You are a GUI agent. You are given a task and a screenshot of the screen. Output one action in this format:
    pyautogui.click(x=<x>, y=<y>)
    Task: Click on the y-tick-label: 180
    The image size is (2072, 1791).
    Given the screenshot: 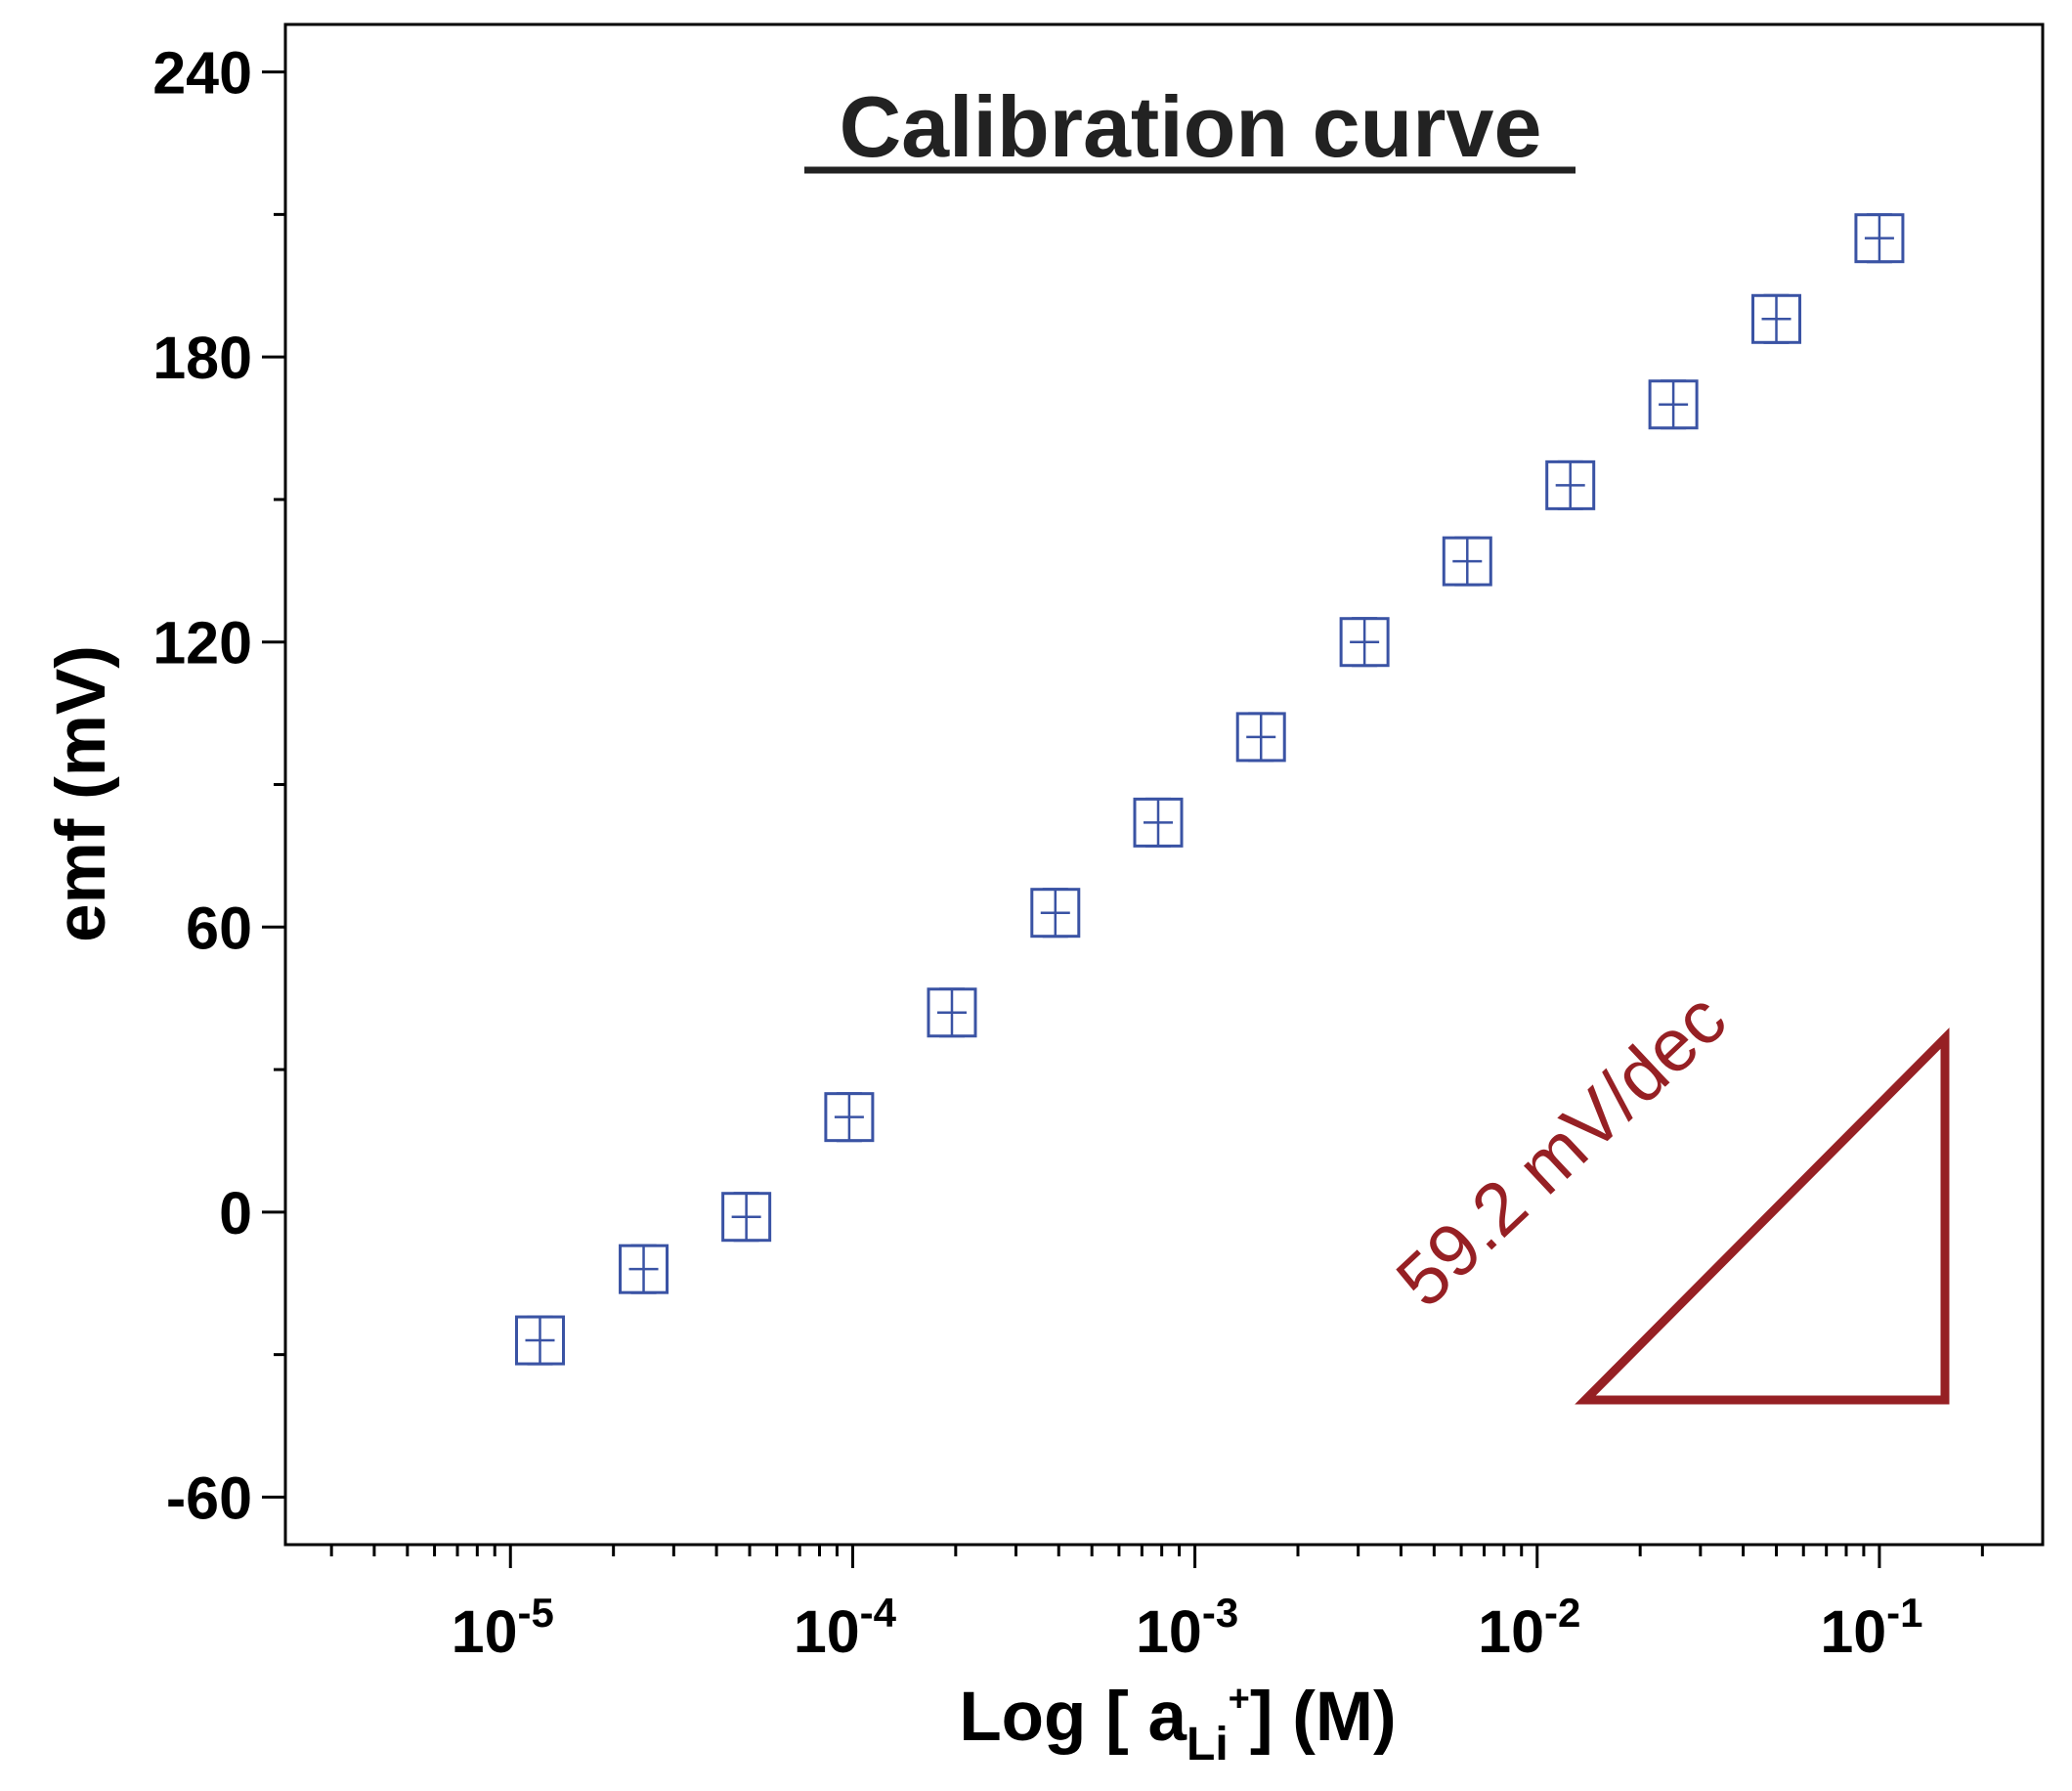 What is the action you would take?
    pyautogui.click(x=202, y=358)
    